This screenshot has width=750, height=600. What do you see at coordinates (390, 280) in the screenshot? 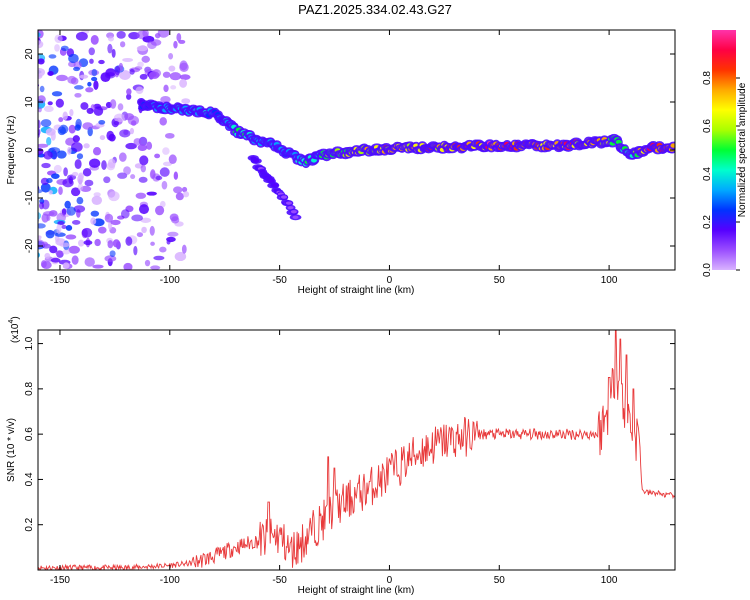
I see `x-tick-label: 0` at bounding box center [390, 280].